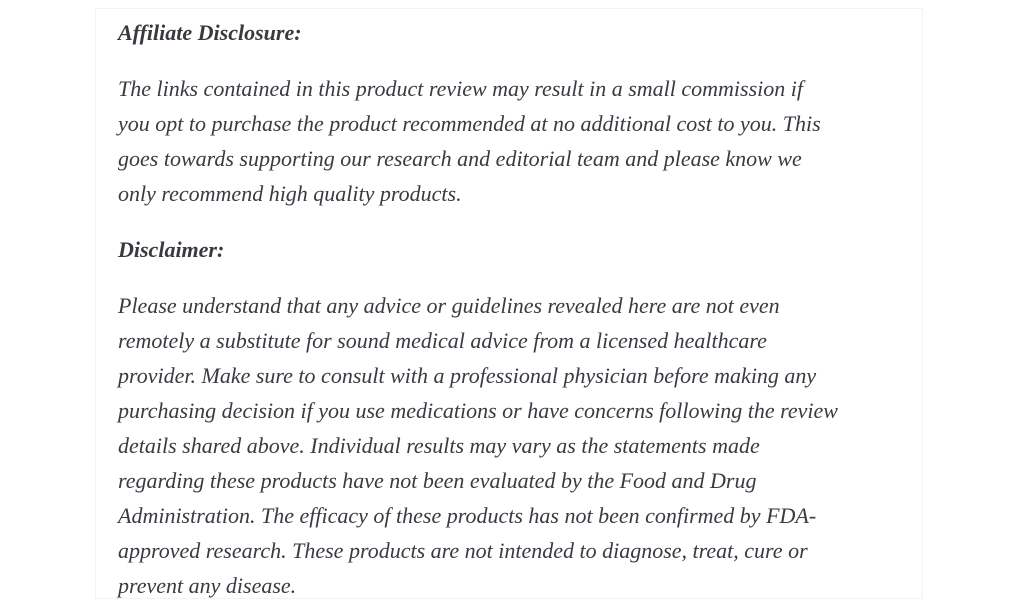  Describe the element at coordinates (171, 249) in the screenshot. I see `disclaimer-heading: Disclaimer:` at that location.